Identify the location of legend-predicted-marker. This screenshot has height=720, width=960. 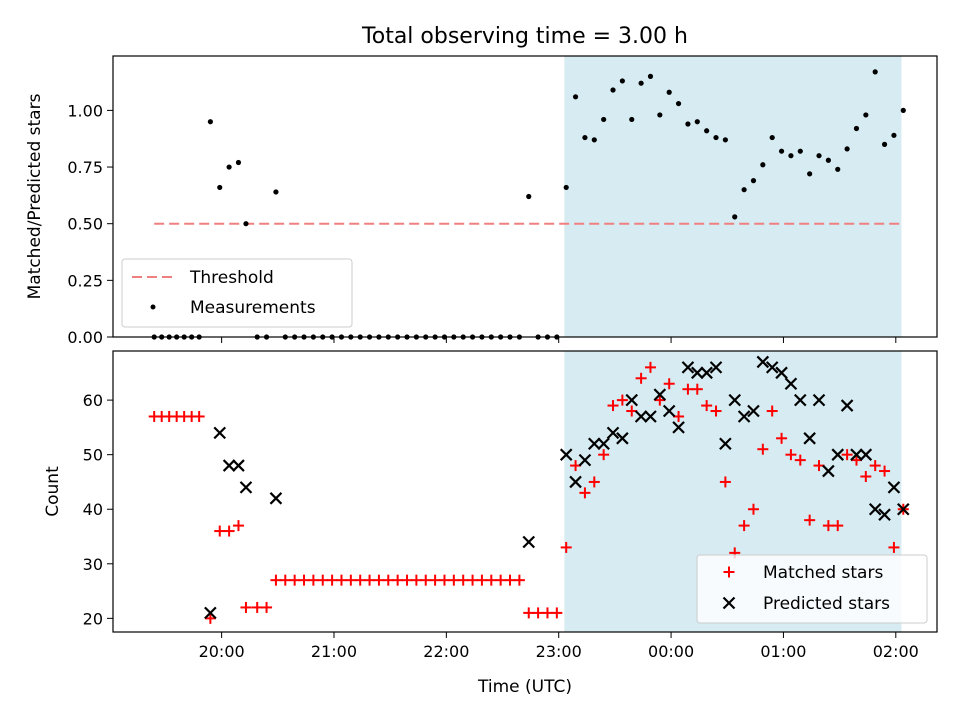
(729, 603).